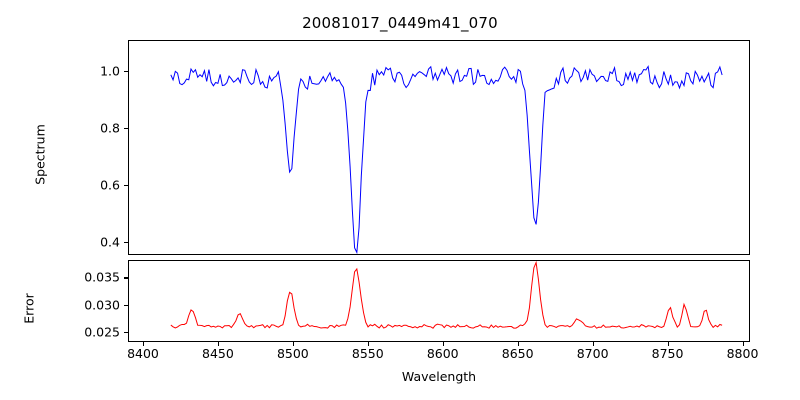 This screenshot has width=800, height=400. I want to click on y-tick-label-error: 0.030, so click(102, 305).